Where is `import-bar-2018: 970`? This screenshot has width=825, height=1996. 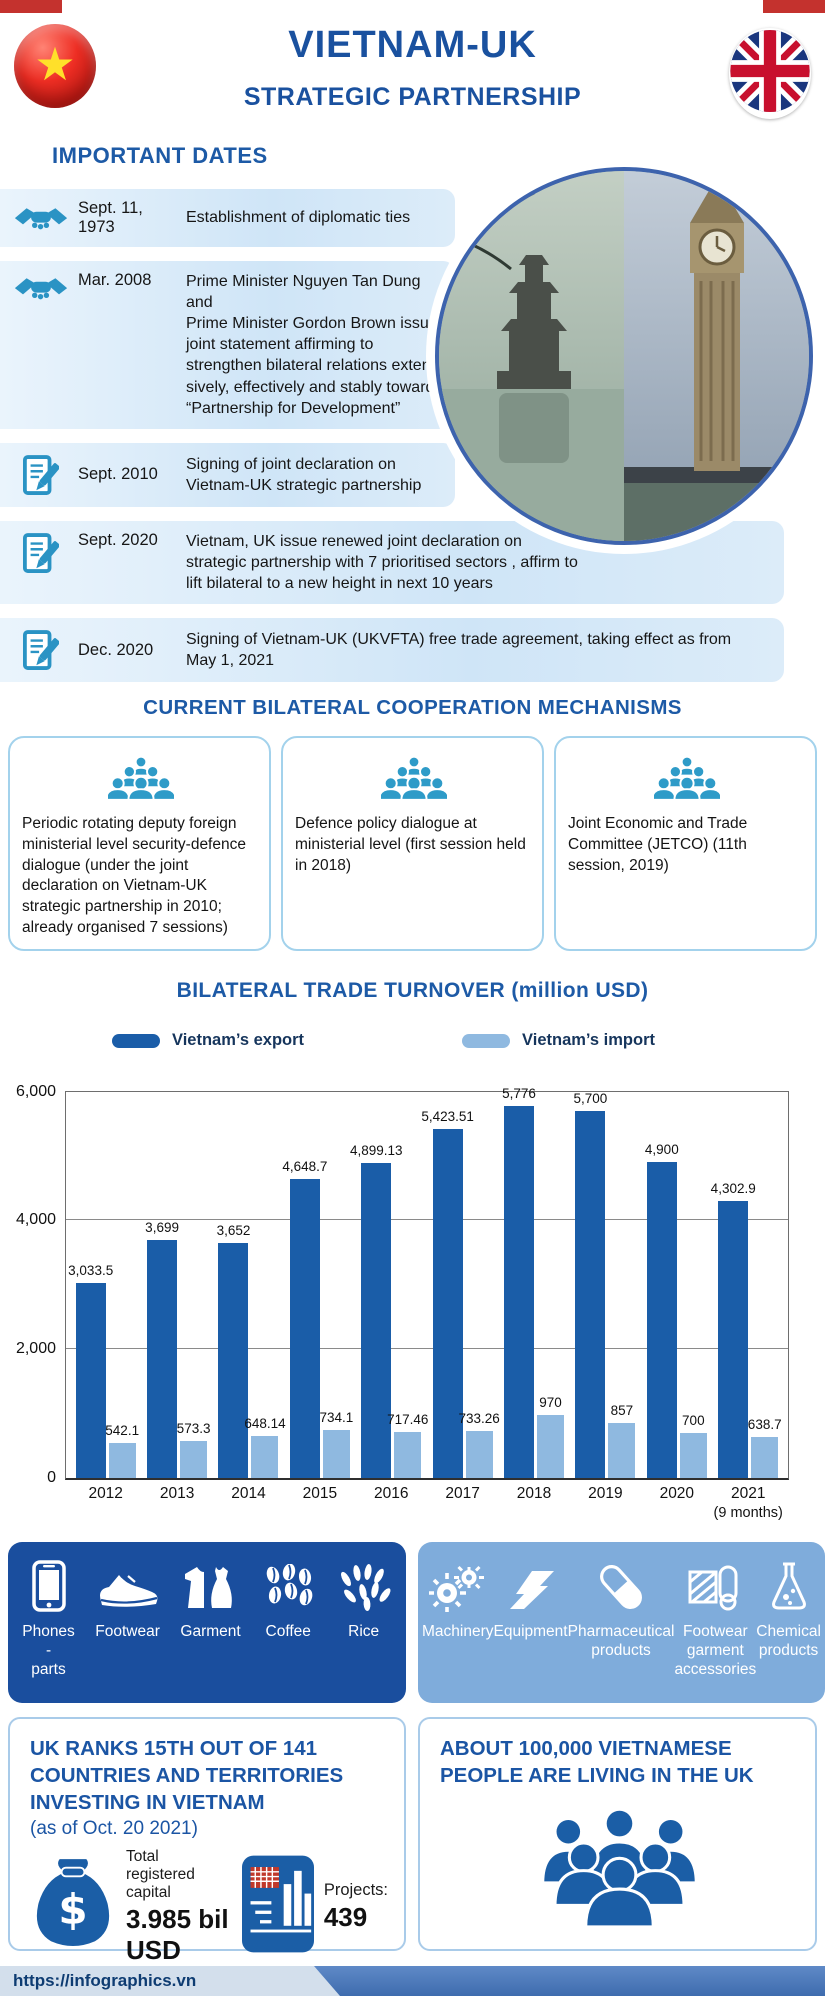
import-bar-2018: 970 is located at coordinates (551, 1436).